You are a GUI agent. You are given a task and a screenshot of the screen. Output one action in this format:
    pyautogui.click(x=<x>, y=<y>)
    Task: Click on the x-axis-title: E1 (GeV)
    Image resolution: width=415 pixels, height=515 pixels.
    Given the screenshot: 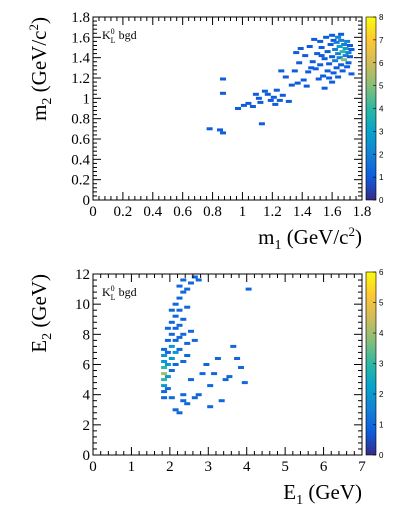 What is the action you would take?
    pyautogui.click(x=322, y=494)
    